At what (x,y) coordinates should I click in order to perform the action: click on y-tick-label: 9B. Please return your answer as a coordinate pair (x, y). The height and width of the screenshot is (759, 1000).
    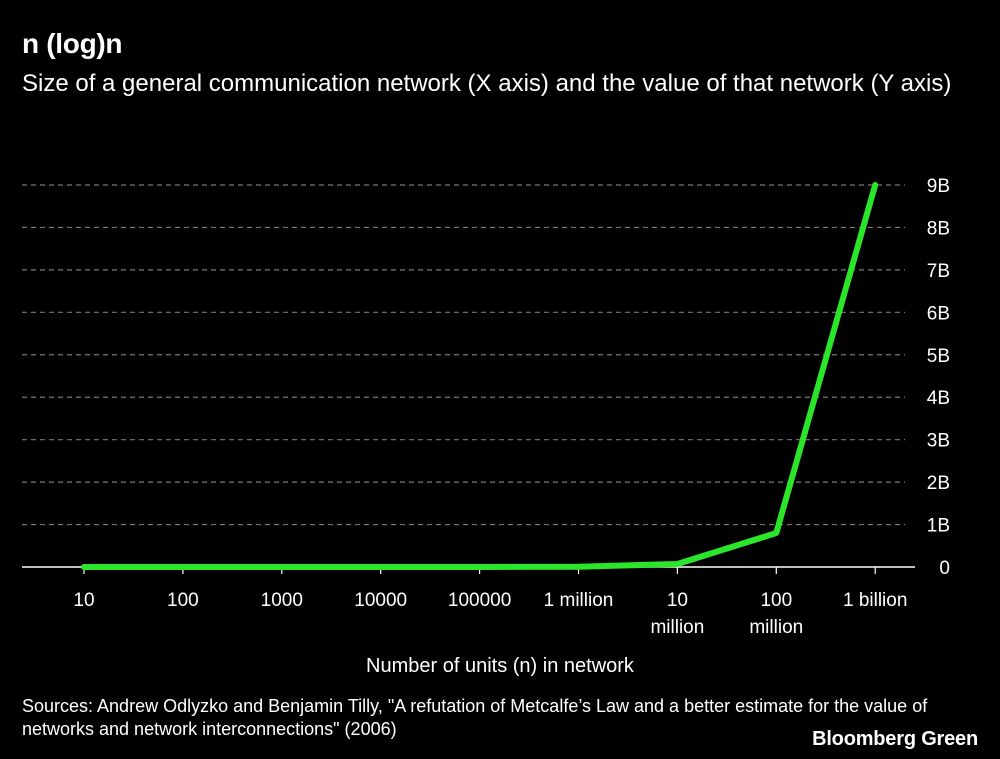
    Looking at the image, I should click on (938, 186).